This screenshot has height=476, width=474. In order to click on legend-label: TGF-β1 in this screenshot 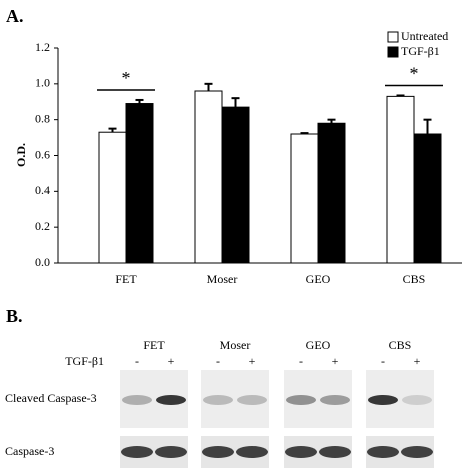, I will do `click(420, 51)`.